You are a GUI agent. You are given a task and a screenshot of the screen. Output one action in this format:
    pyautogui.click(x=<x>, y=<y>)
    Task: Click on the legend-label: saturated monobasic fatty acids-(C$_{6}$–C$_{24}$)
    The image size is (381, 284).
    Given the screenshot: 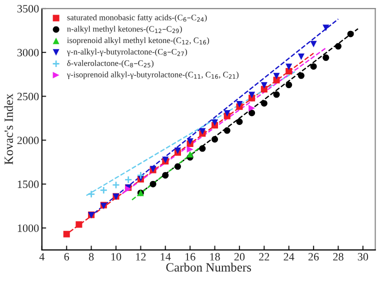 What is the action you would take?
    pyautogui.click(x=137, y=18)
    